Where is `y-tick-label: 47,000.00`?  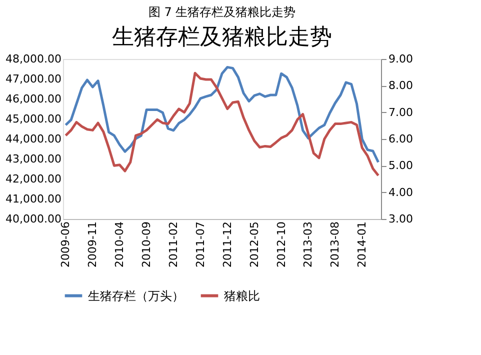
y-tick-label: 47,000.00 is located at coordinates (34, 79).